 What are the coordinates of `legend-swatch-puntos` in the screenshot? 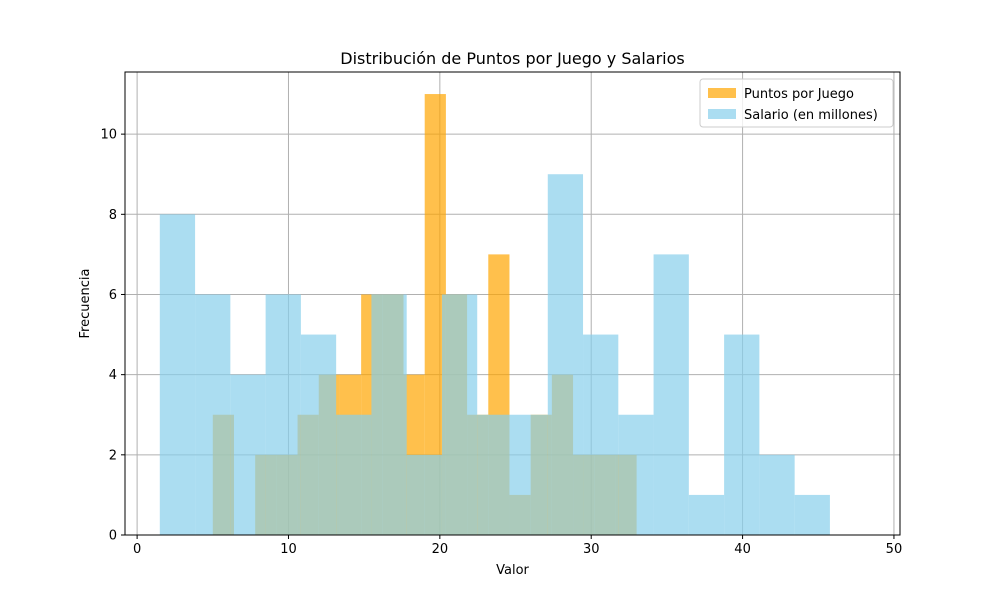 It's located at (722, 93).